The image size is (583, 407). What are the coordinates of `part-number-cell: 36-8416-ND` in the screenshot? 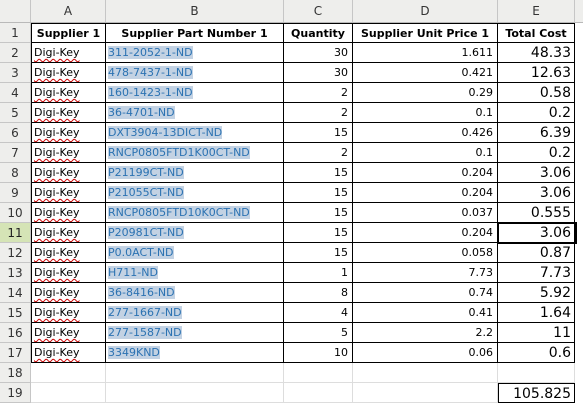 It's located at (195, 293).